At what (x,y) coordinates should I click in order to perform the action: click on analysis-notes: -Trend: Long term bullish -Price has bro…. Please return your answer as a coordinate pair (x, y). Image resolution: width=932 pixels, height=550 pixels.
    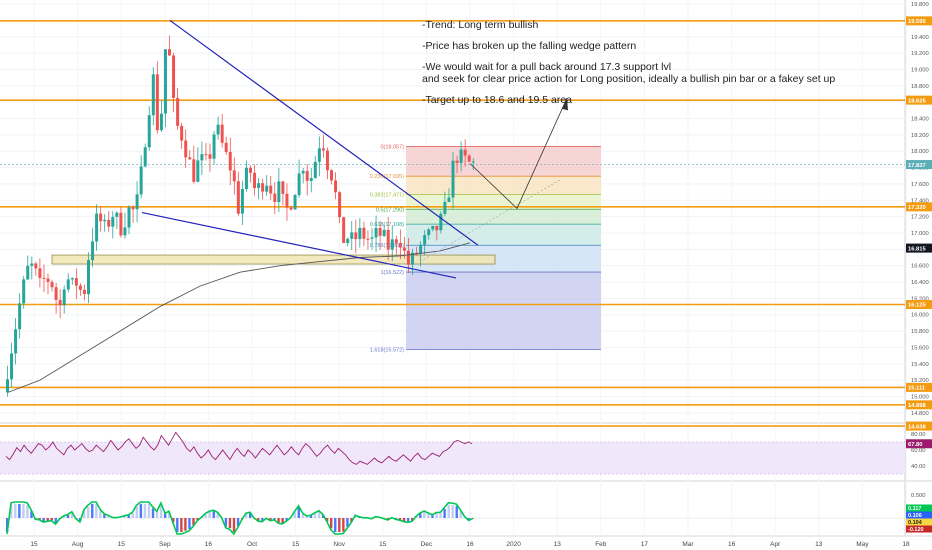
    Looking at the image, I should click on (629, 62).